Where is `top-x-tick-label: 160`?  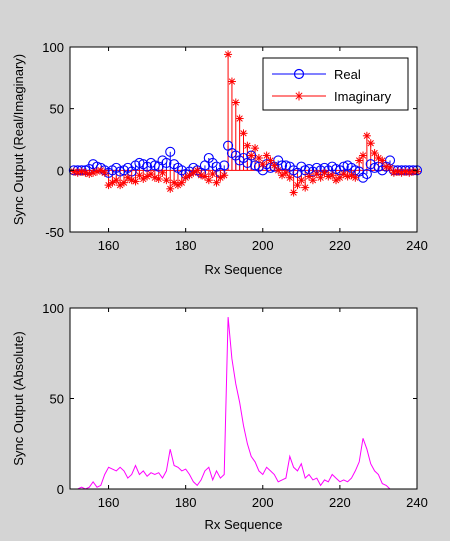
top-x-tick-label: 160 is located at coordinates (109, 245).